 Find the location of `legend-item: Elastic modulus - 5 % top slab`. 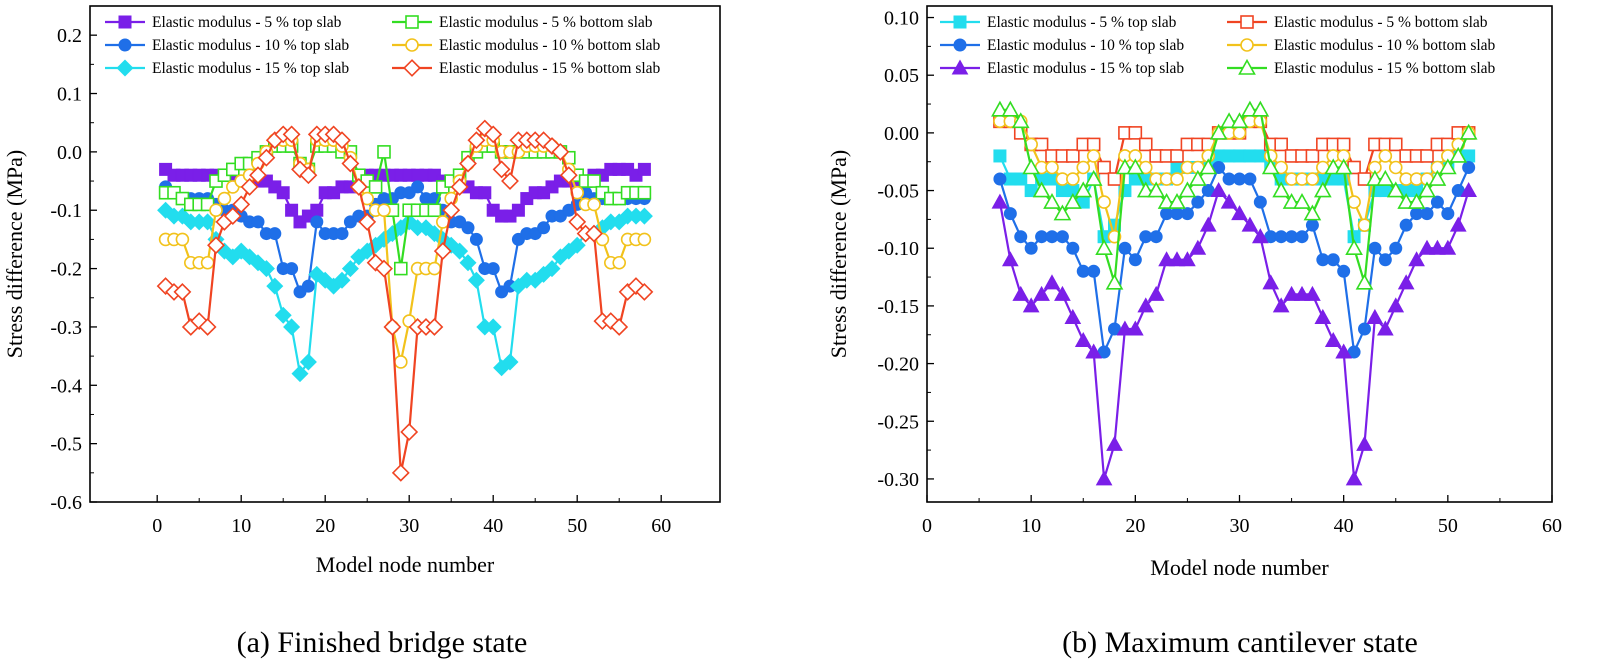

legend-item: Elastic modulus - 5 % top slab is located at coordinates (223, 22).